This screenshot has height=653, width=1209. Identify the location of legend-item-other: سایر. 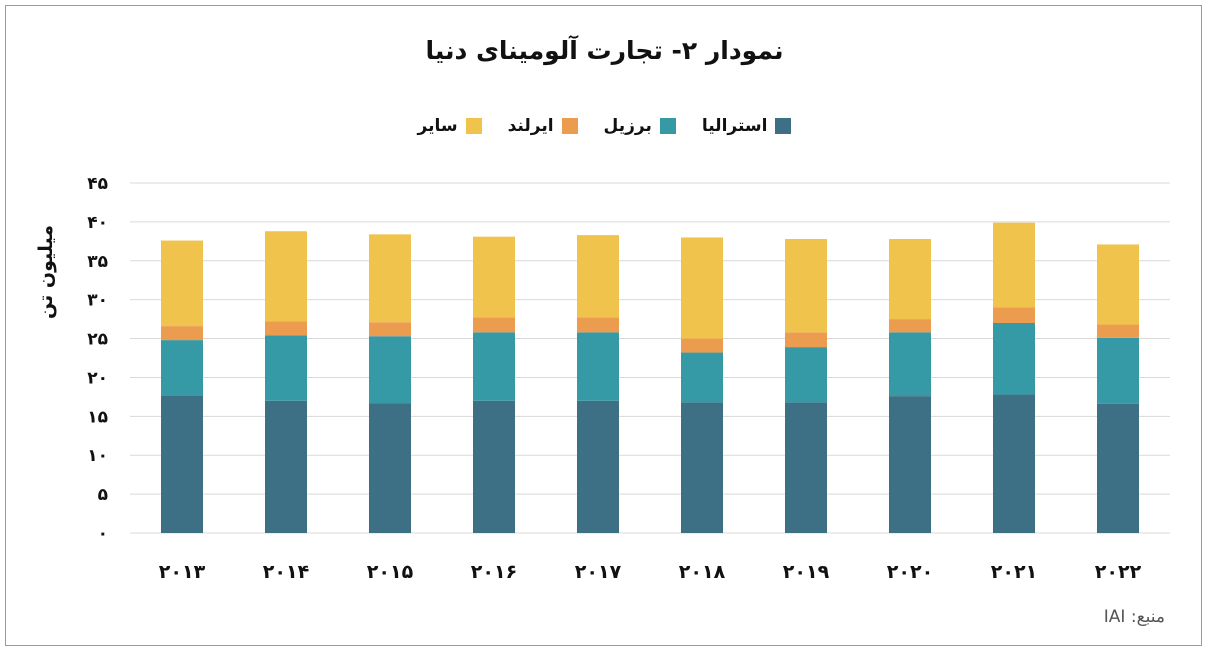
(450, 126).